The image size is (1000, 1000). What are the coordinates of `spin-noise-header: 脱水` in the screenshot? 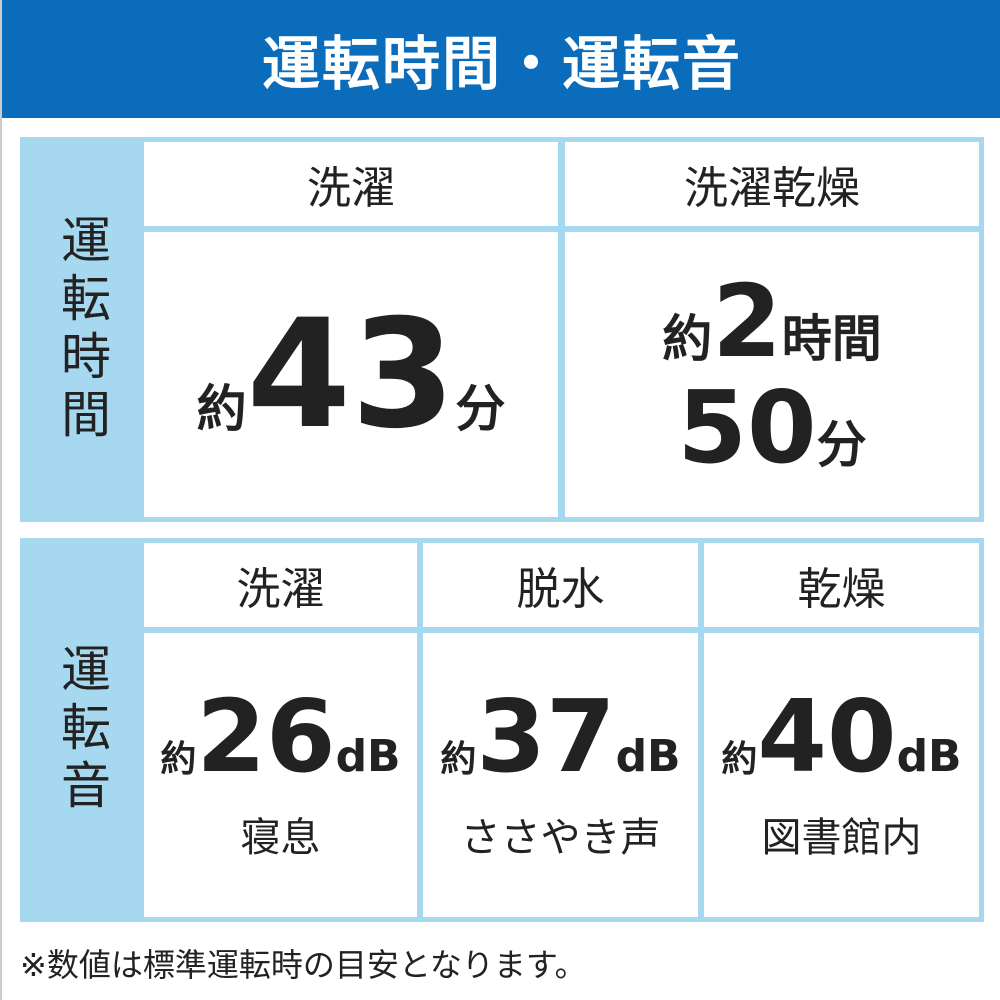 It's located at (560, 585).